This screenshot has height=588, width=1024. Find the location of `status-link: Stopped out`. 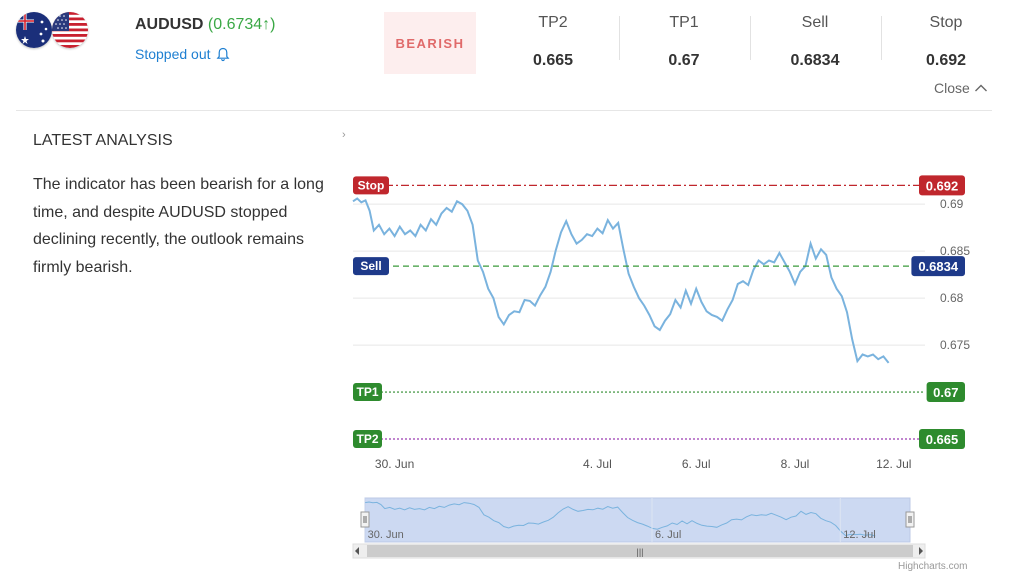

status-link: Stopped out is located at coordinates (182, 54).